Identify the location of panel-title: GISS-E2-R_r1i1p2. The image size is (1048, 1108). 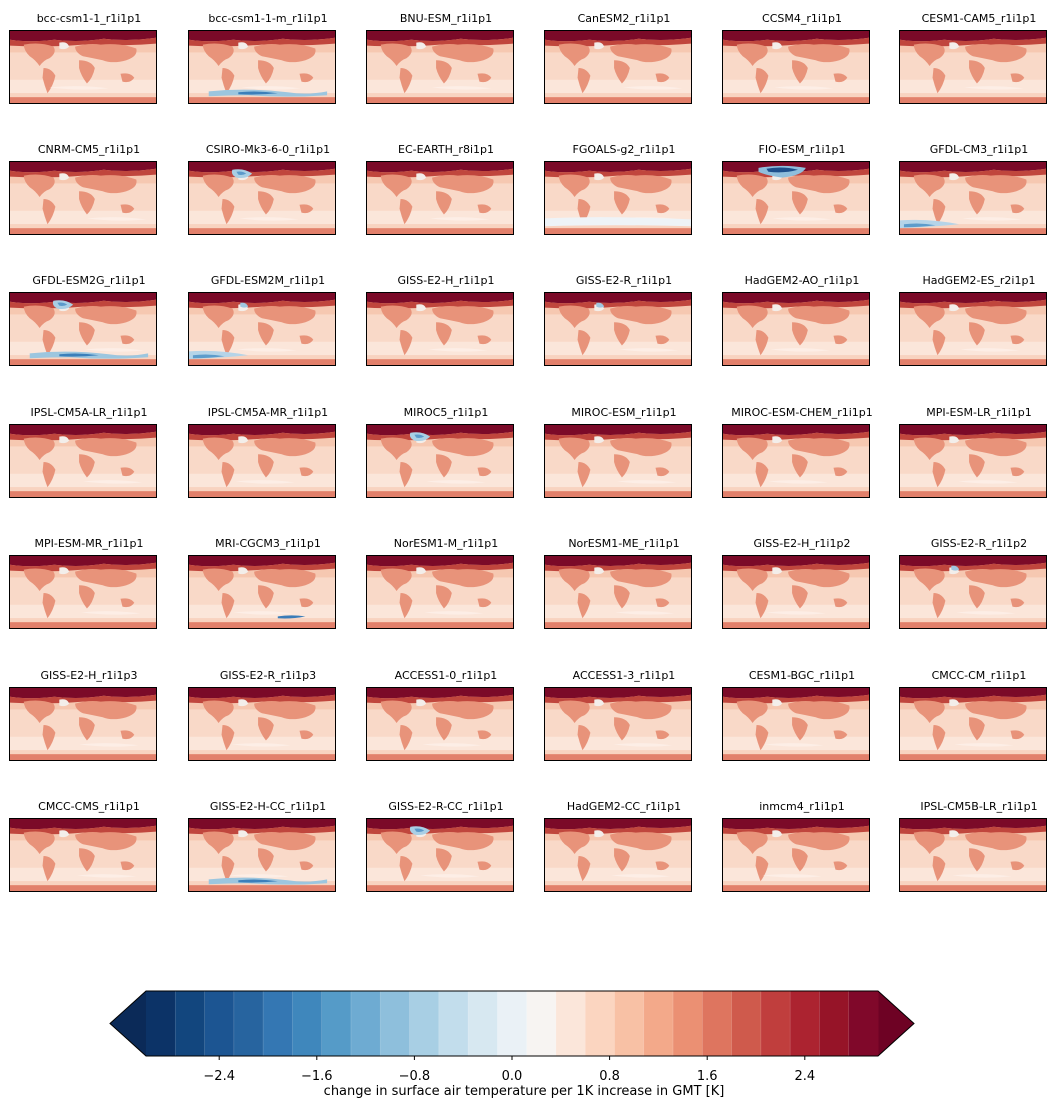
(979, 543).